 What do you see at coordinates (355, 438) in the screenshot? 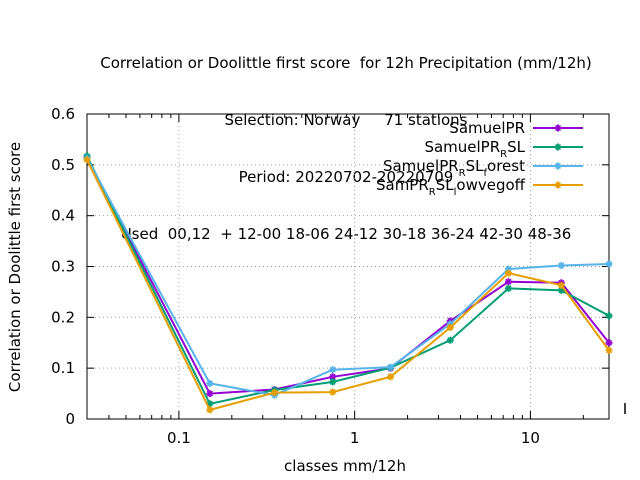
I see `x-tick-label-1: 1` at bounding box center [355, 438].